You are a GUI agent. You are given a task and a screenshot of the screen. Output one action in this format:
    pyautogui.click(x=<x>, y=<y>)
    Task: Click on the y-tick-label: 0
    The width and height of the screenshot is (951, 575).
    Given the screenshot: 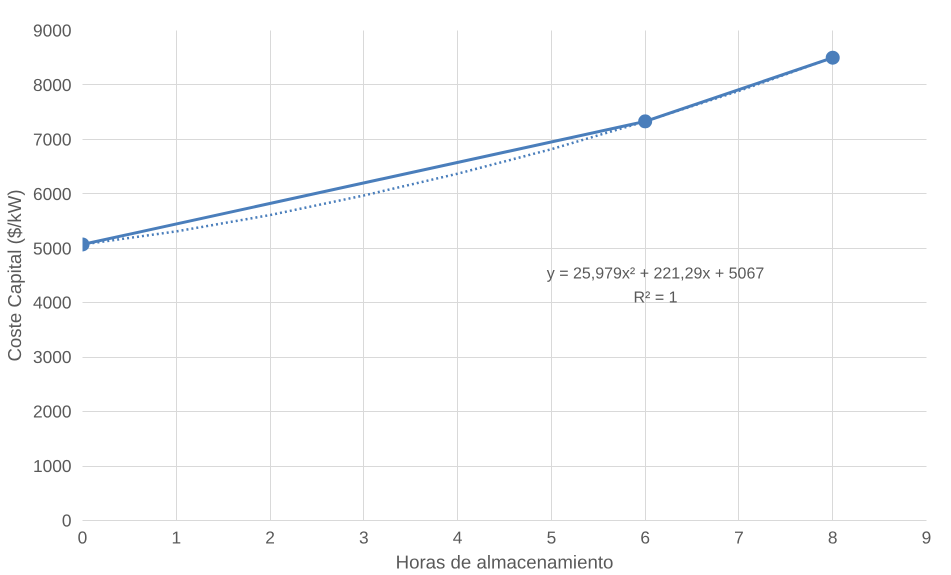 What is the action you would take?
    pyautogui.click(x=67, y=520)
    